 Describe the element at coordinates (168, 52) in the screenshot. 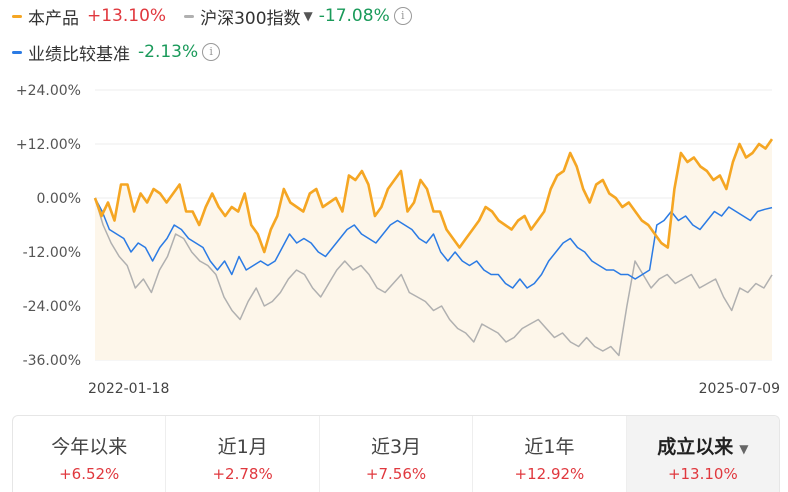

I see `legend-benchmark-value: -2.13%` at that location.